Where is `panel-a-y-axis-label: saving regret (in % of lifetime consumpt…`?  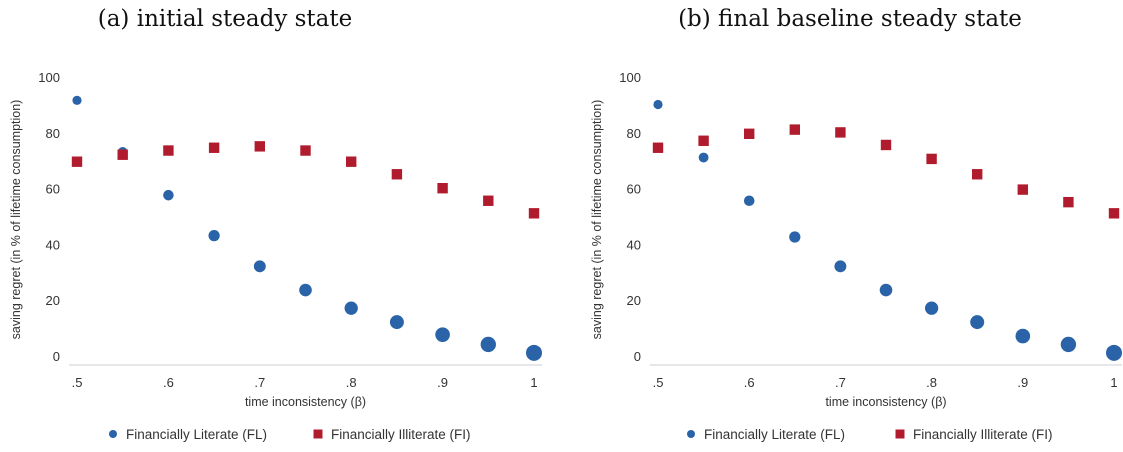
panel-a-y-axis-label: saving regret (in % of lifetime consumpt… is located at coordinates (16, 220).